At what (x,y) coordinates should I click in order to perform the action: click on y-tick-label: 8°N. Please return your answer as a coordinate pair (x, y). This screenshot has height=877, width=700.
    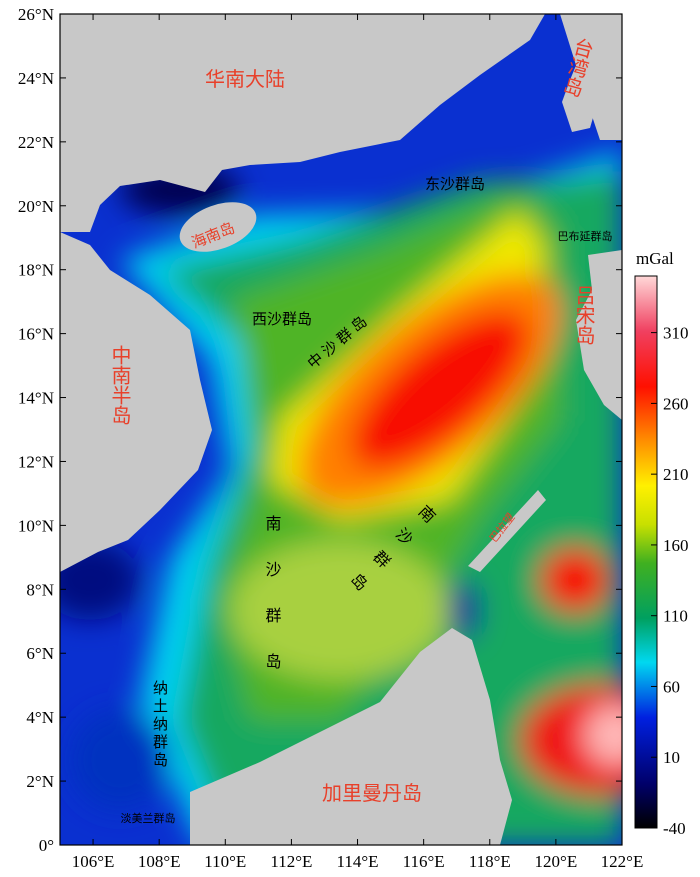
    Looking at the image, I should click on (40, 589).